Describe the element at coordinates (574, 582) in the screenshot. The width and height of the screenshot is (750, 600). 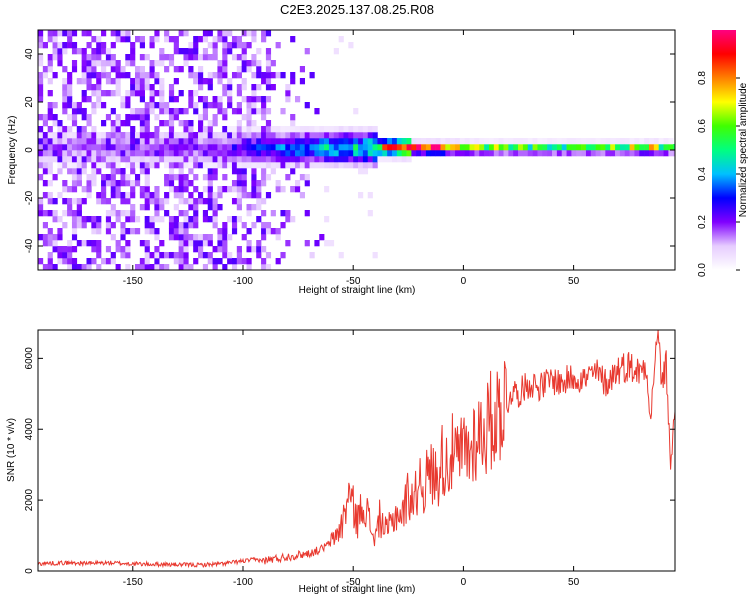
I see `x-tick-label: 50` at that location.